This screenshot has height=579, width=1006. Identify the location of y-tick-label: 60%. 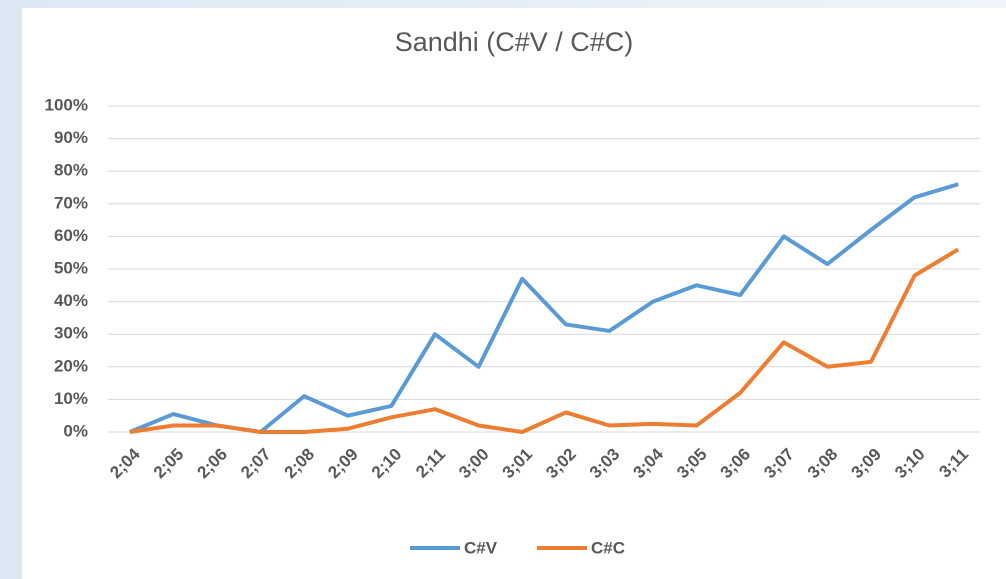
(71, 235).